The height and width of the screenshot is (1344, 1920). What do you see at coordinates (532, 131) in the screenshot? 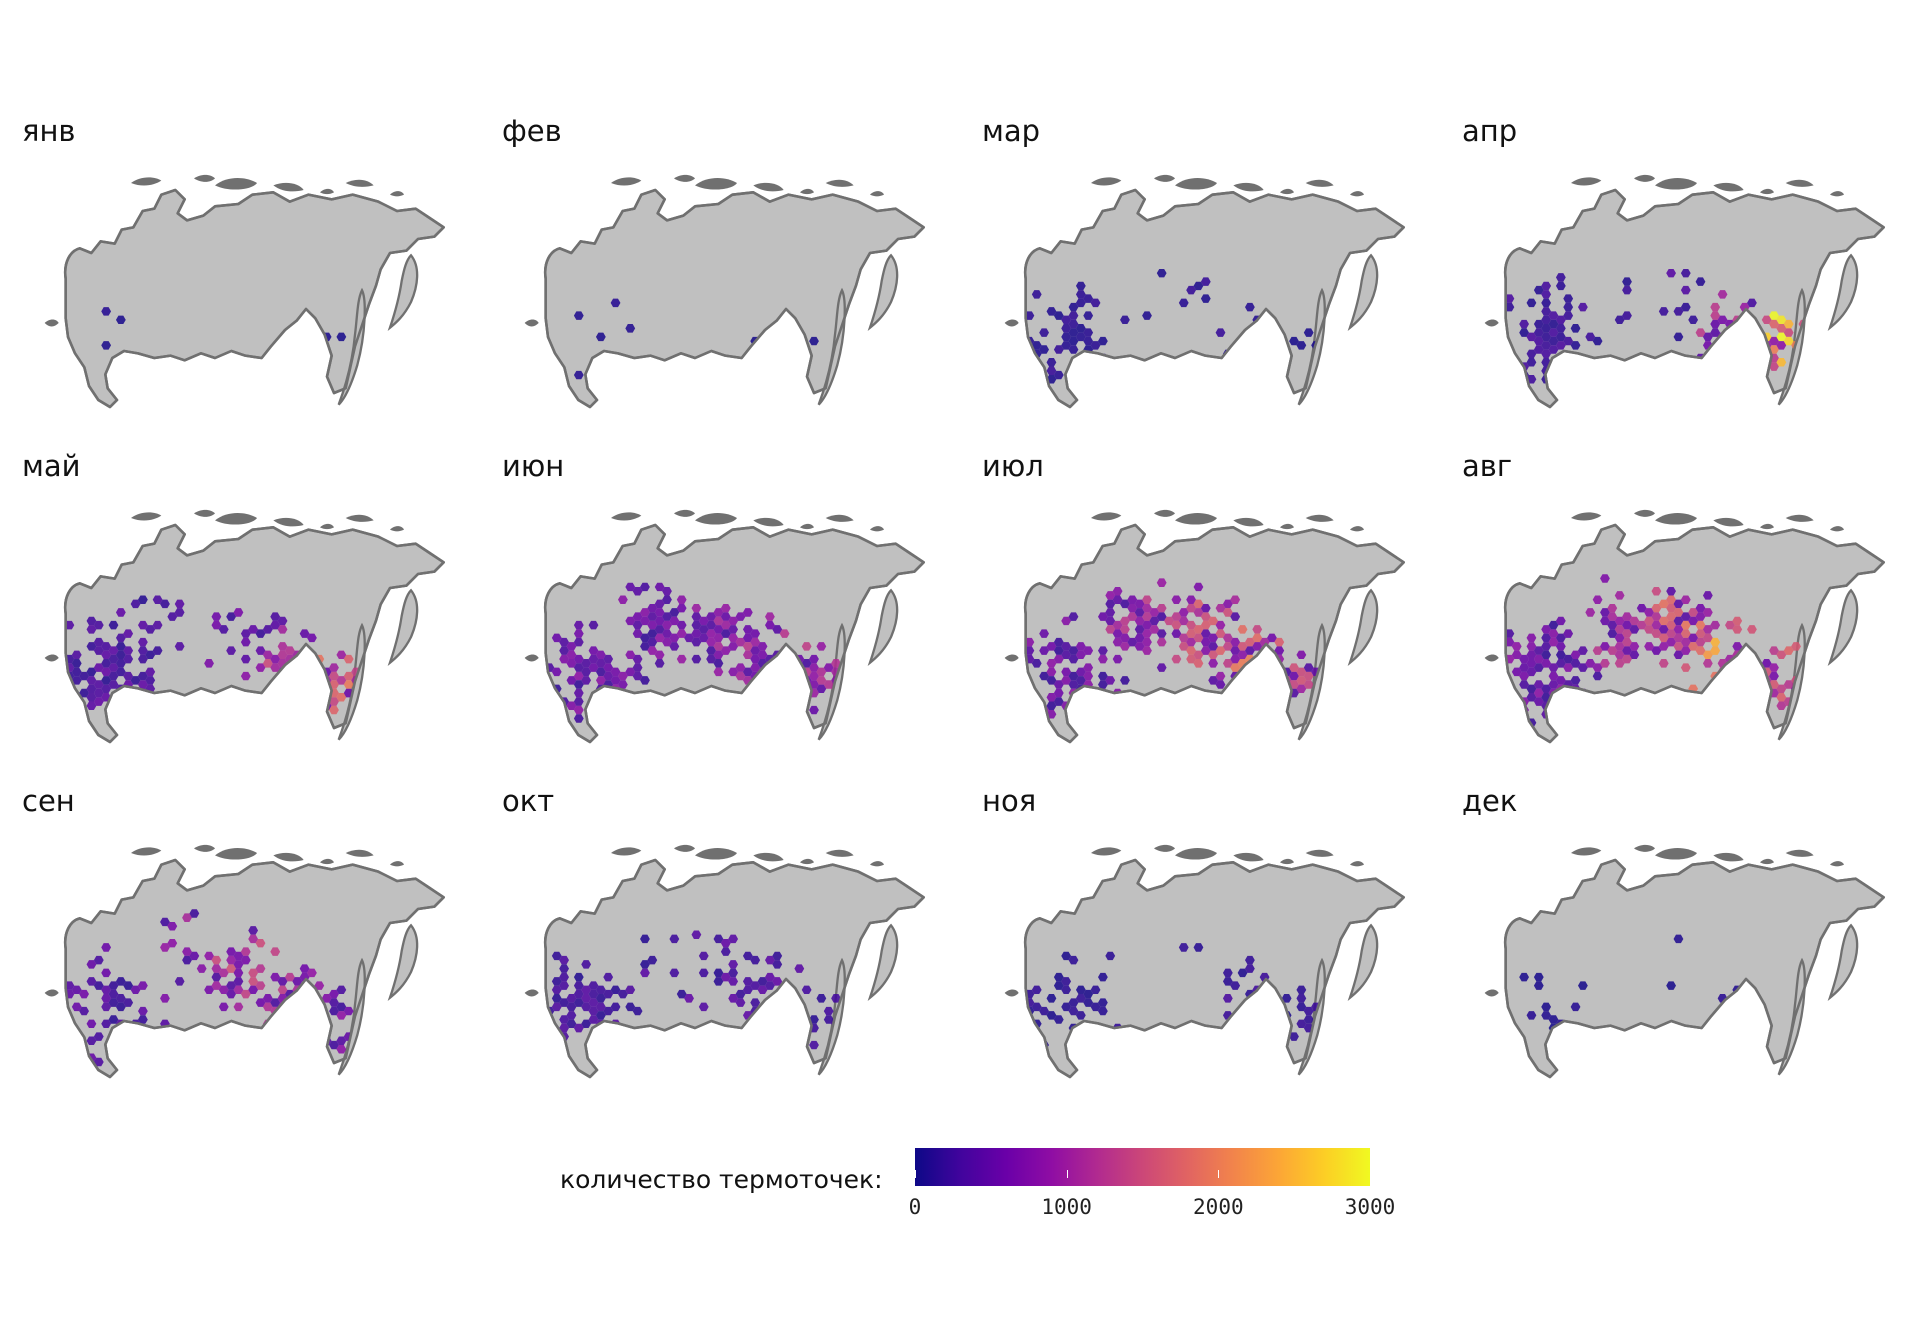
I see `month-title: фев` at bounding box center [532, 131].